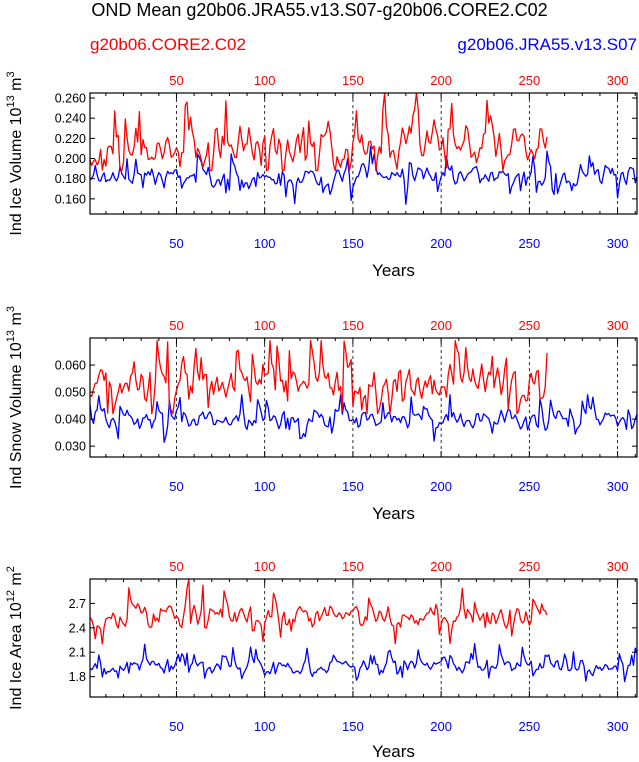 This screenshot has height=762, width=639. Describe the element at coordinates (547, 44) in the screenshot. I see `legend-jra55-label: g20b06.JRA55.v13.S07` at that location.